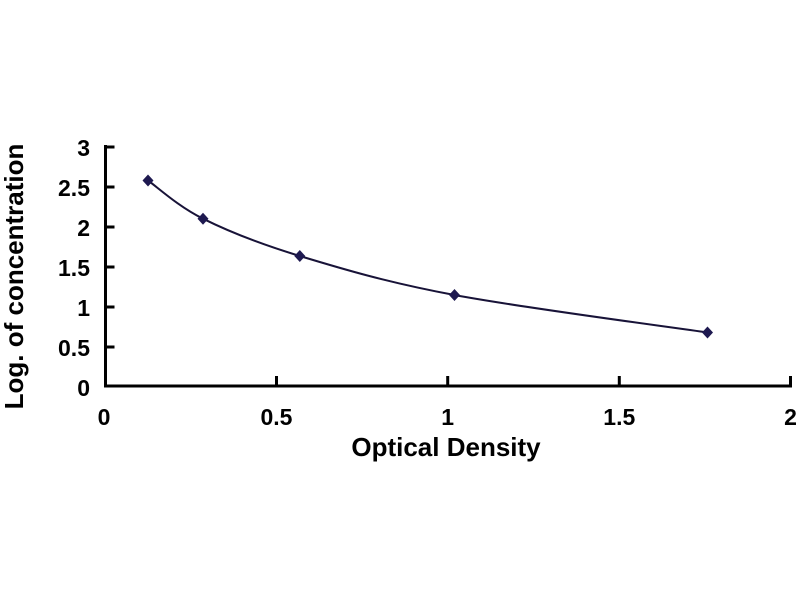 The image size is (800, 600). Describe the element at coordinates (446, 447) in the screenshot. I see `svg-text: Optical Density` at that location.